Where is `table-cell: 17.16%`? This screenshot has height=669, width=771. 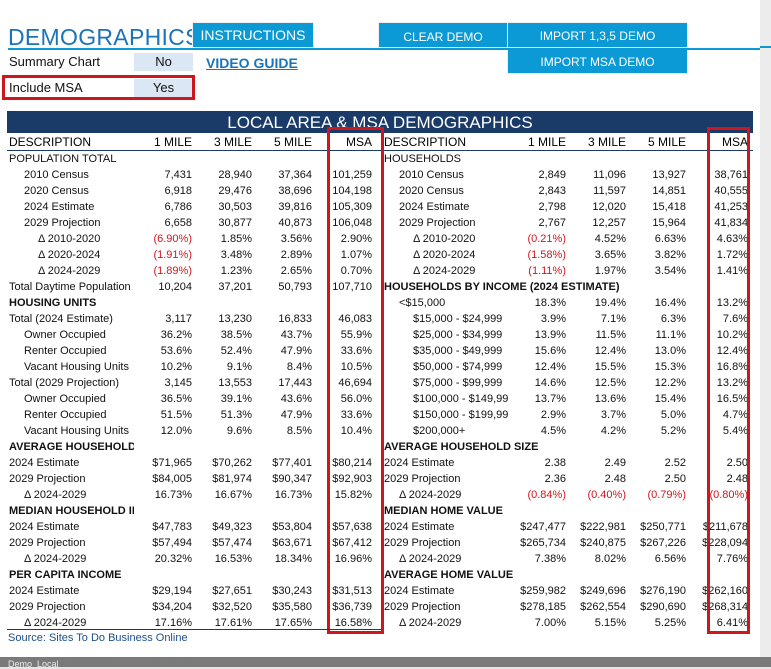 table-cell: 17.16% is located at coordinates (173, 623).